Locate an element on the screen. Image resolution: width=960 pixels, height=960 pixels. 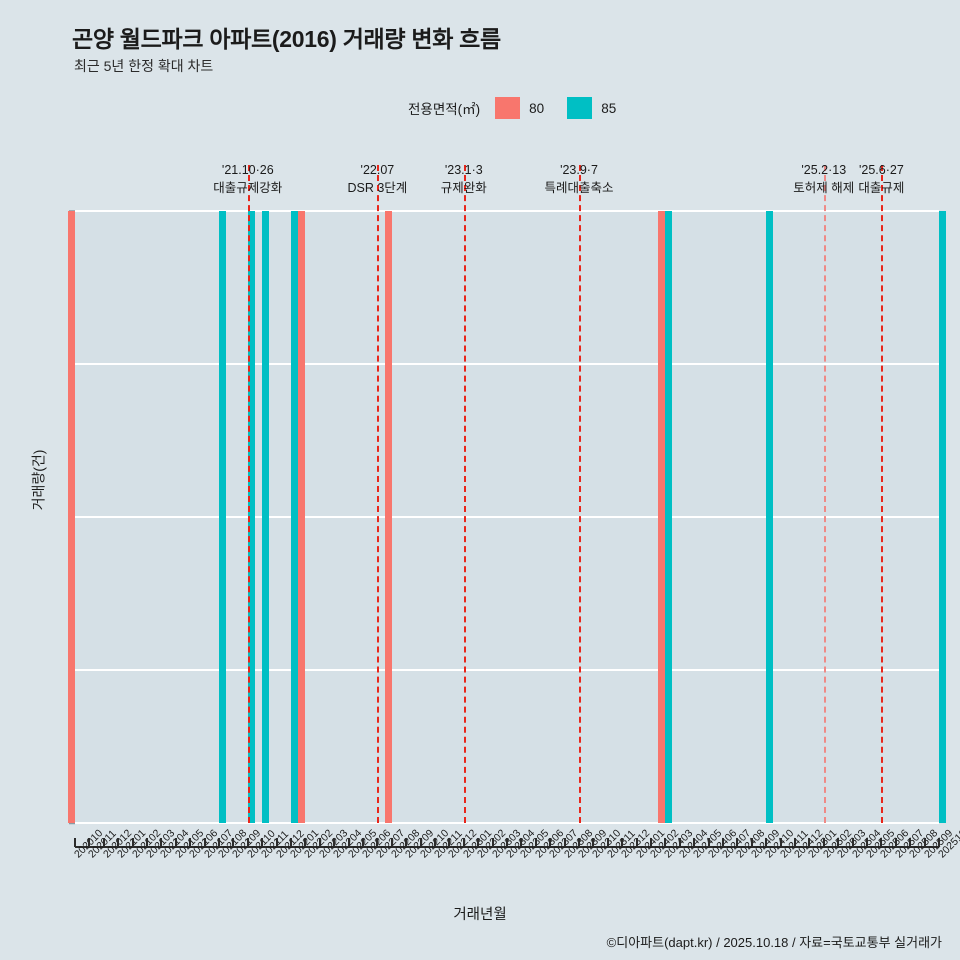
event-date: '21.10·26 is located at coordinates (247, 170).